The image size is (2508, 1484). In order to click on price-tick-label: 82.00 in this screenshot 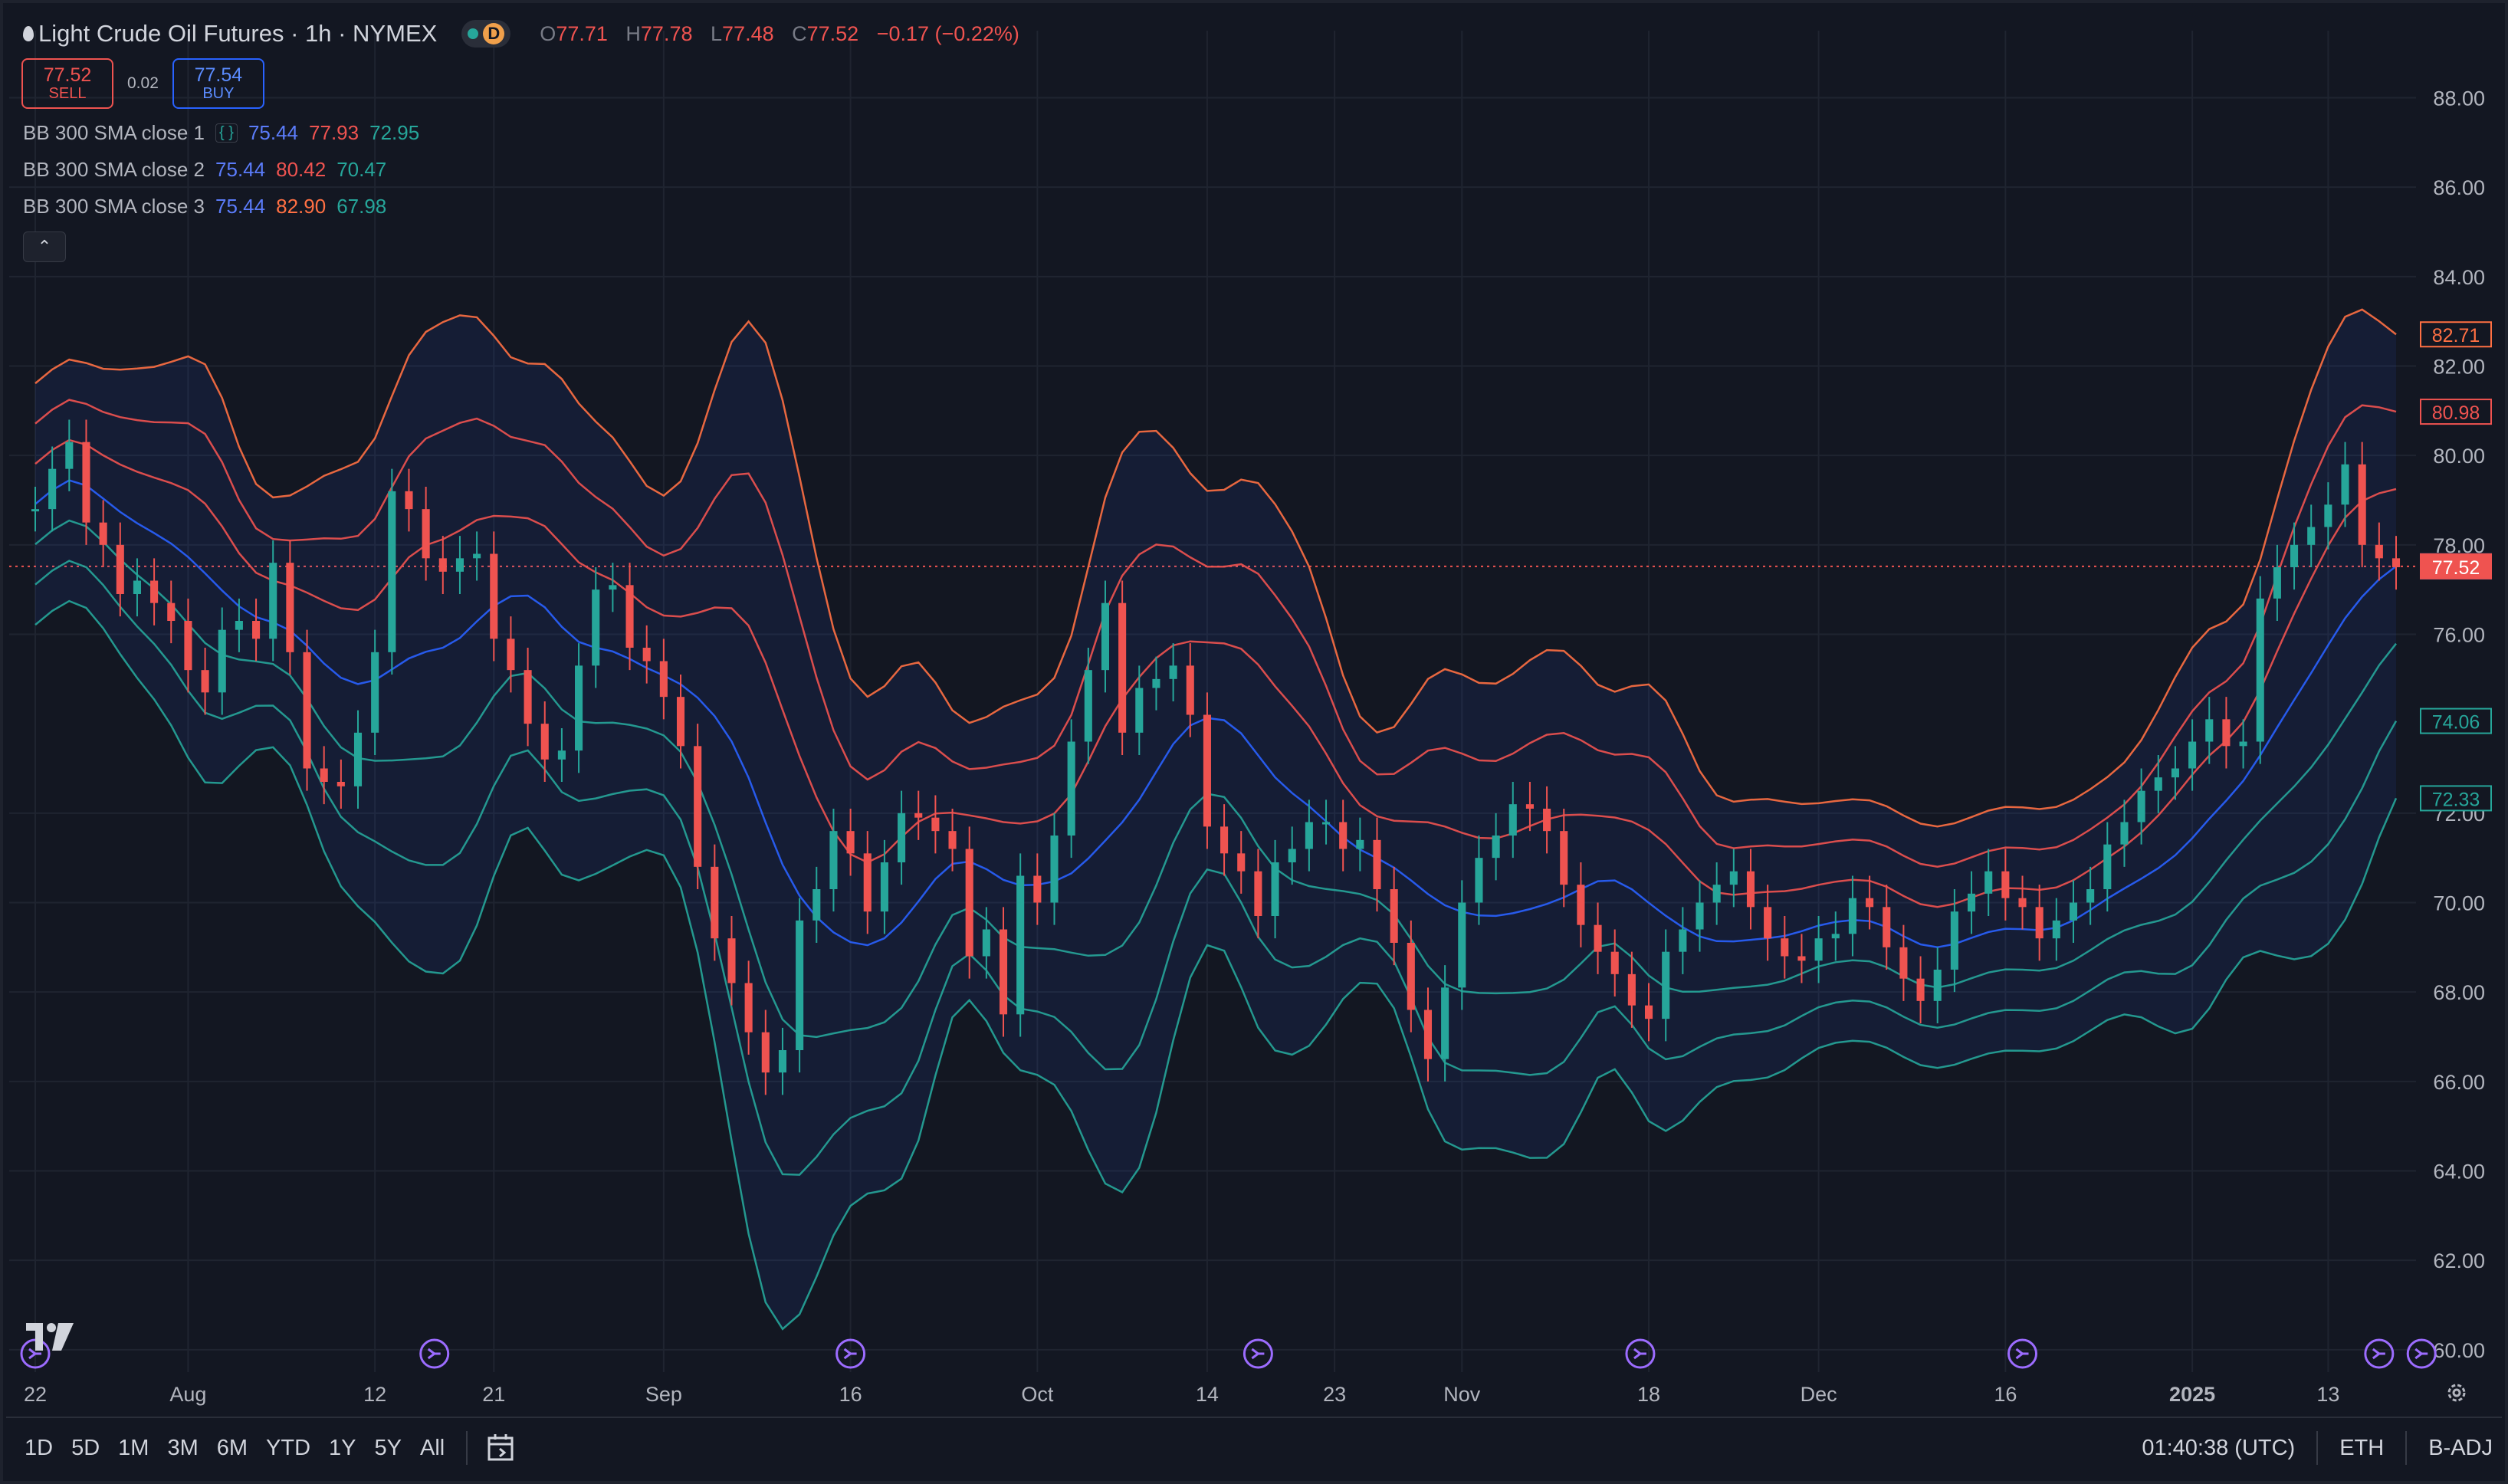, I will do `click(2459, 367)`.